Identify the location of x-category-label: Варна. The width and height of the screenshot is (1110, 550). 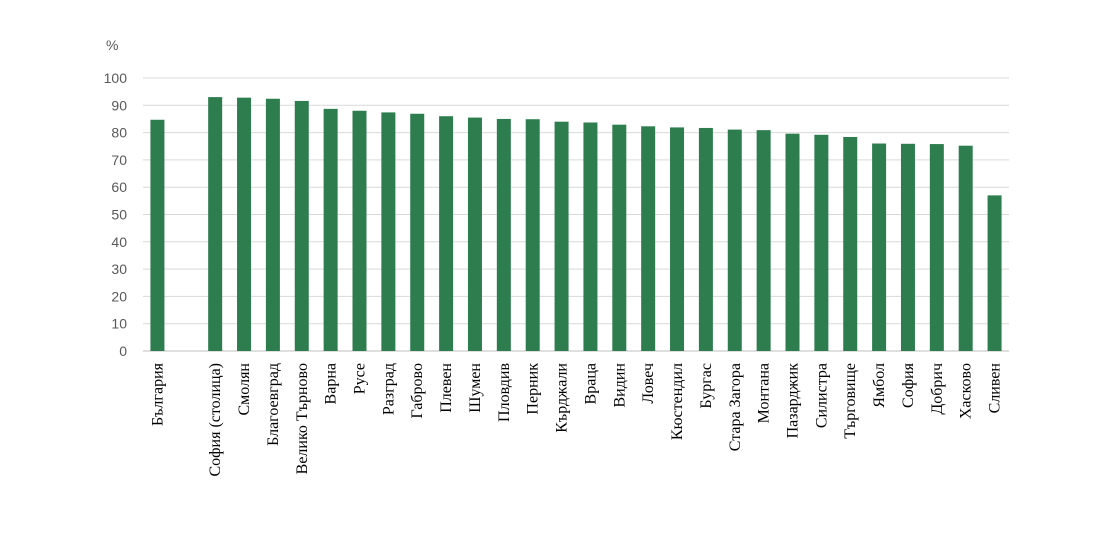
(331, 383).